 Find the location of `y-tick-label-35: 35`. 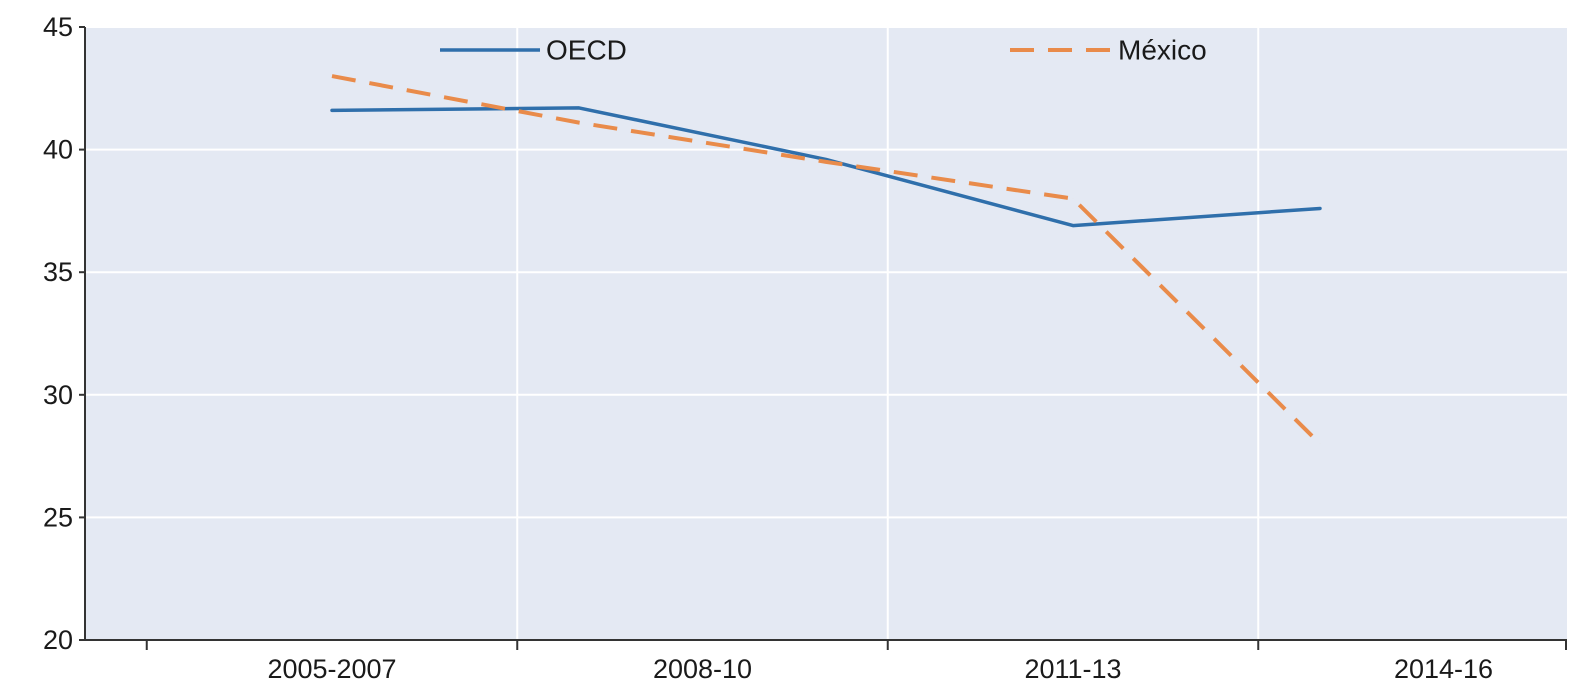

y-tick-label-35: 35 is located at coordinates (58, 272).